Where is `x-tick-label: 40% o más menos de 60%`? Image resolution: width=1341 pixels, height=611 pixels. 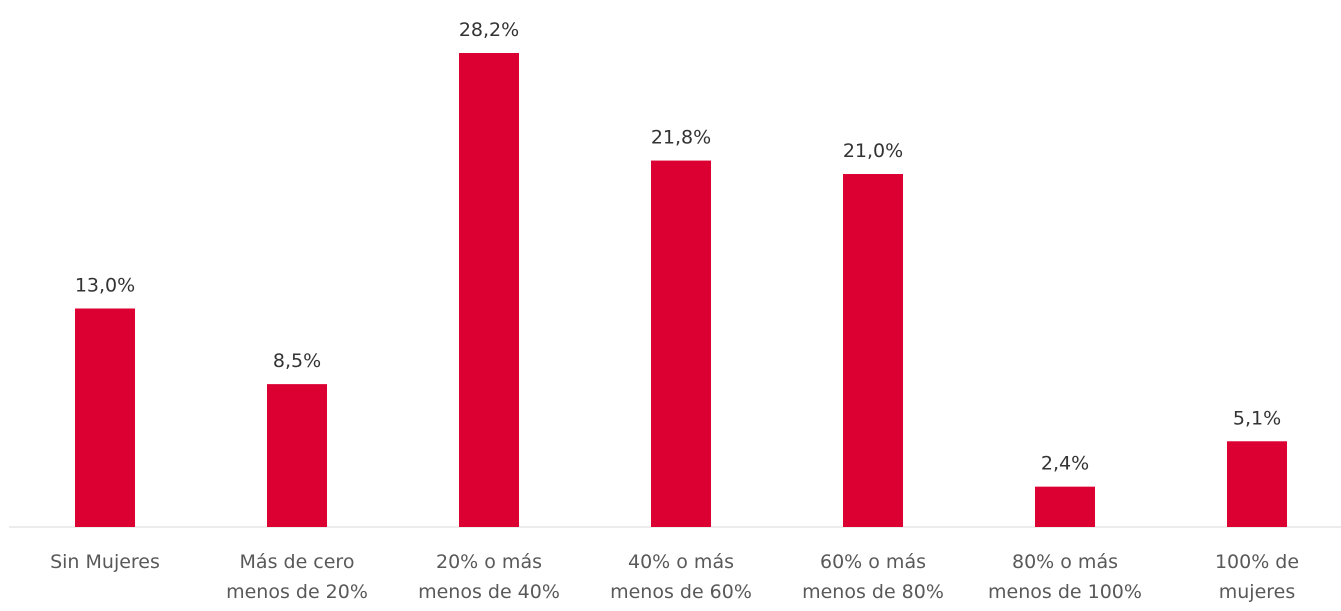 x-tick-label: 40% o más menos de 60% is located at coordinates (681, 577).